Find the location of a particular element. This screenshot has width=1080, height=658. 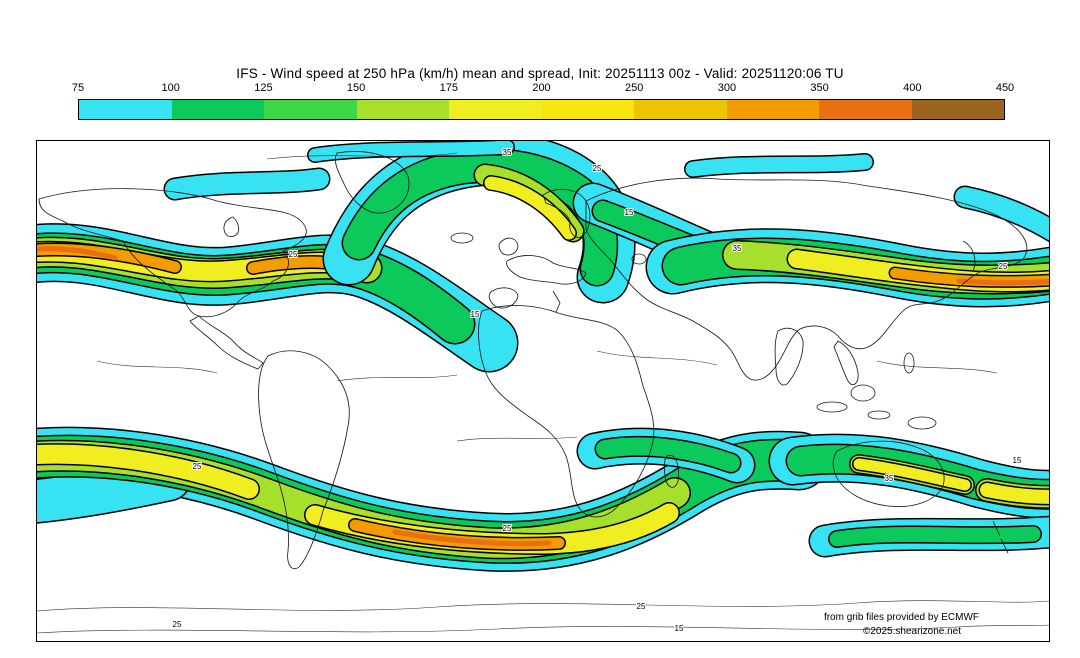

coastline-south-america is located at coordinates (304, 460).